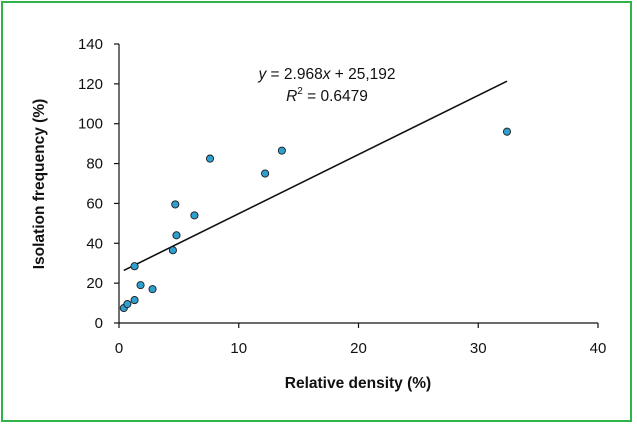 This screenshot has width=637, height=426. What do you see at coordinates (358, 348) in the screenshot?
I see `x-tick-label: 20` at bounding box center [358, 348].